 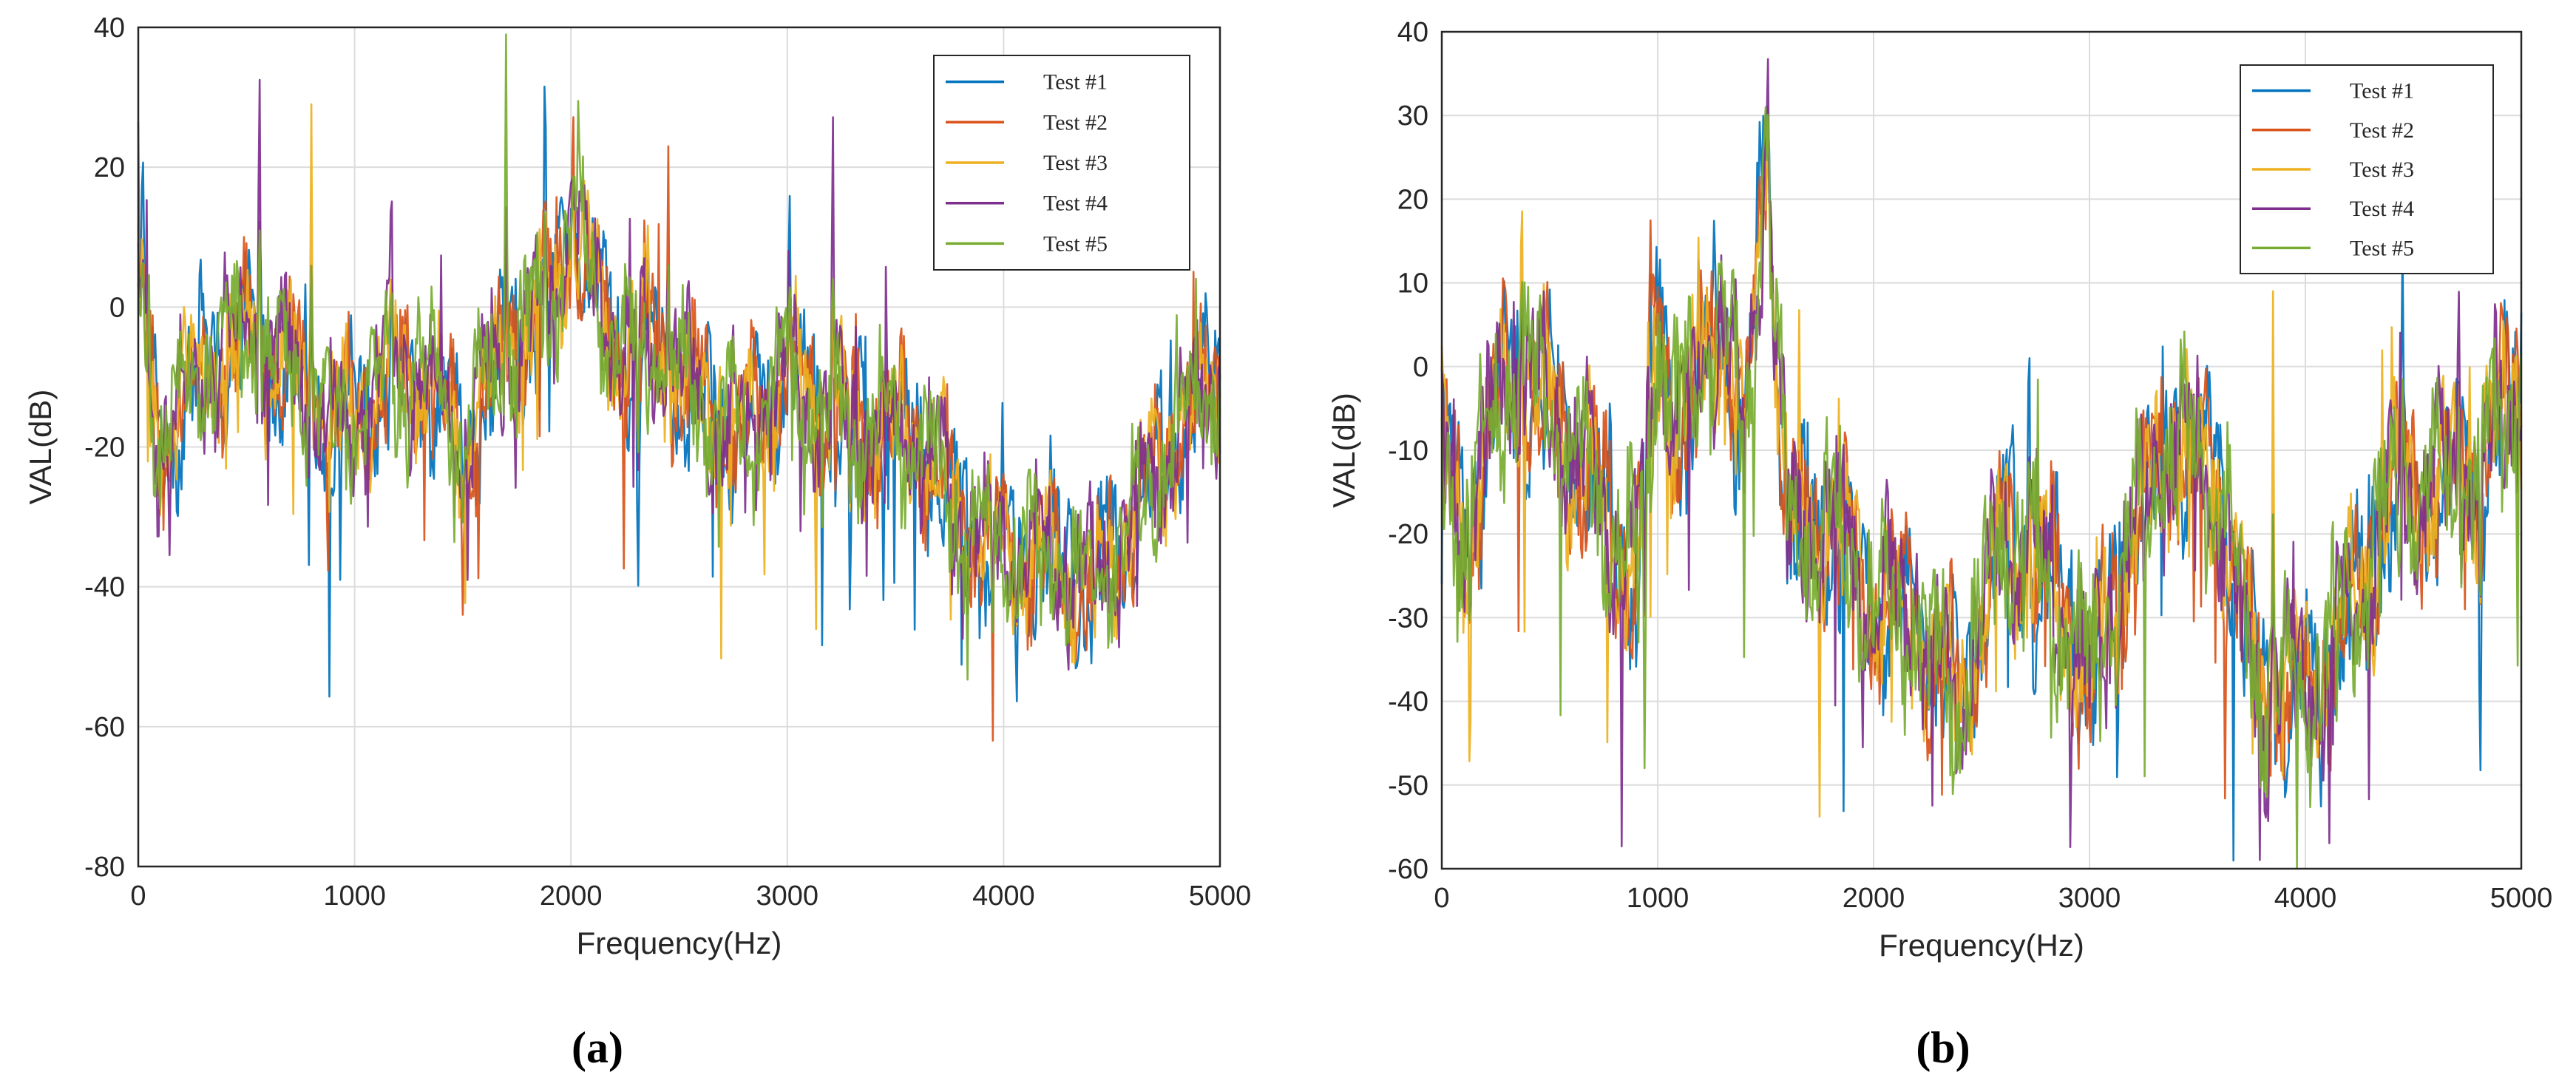 I want to click on x-axis-label-a: Frequency(Hz), so click(x=679, y=943).